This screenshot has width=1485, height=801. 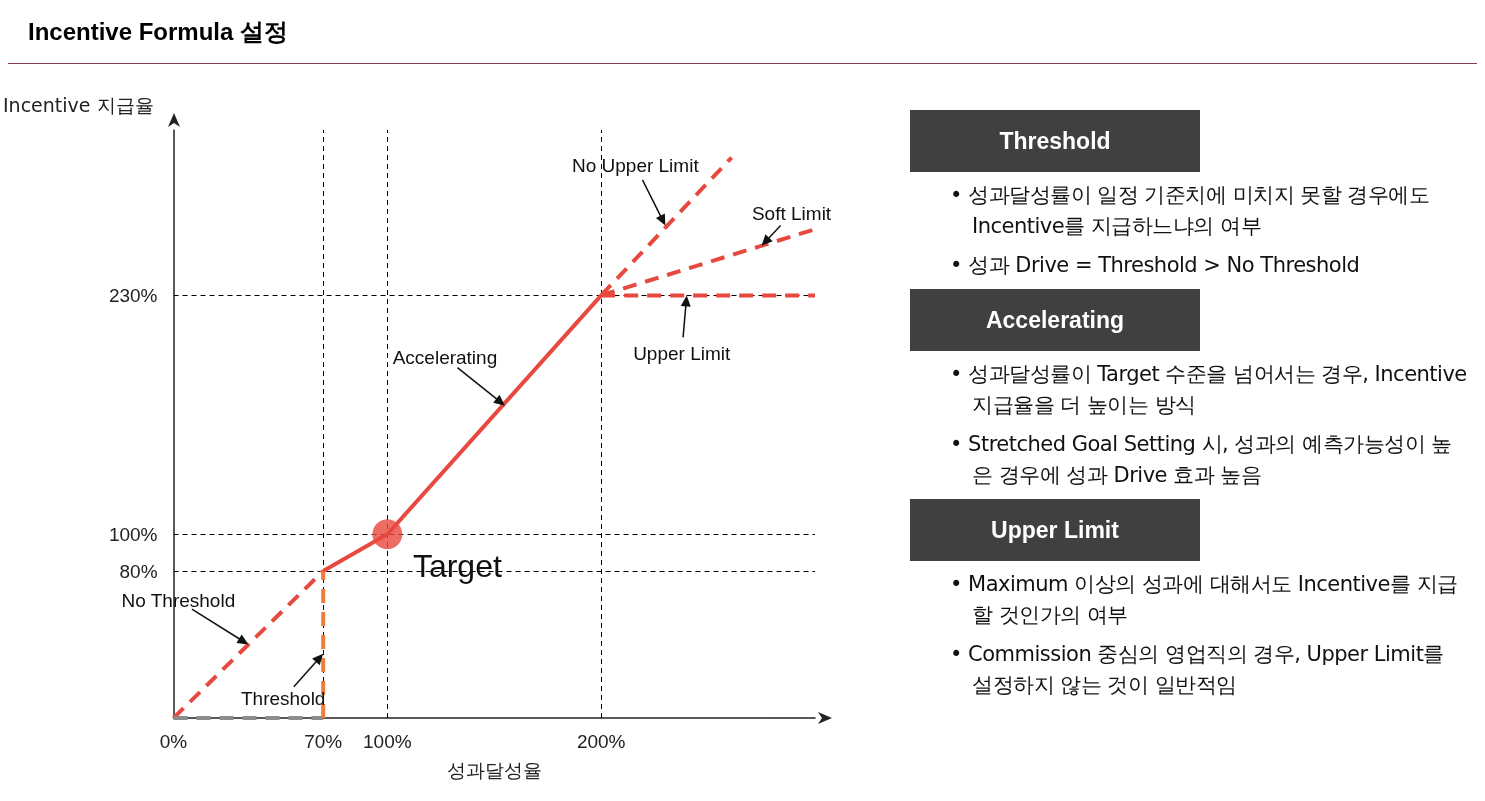 I want to click on text: • Maximum 이상의 성과에 대해서도 Incentive를 지급할 것인가의 여부, so click(x=1204, y=600).